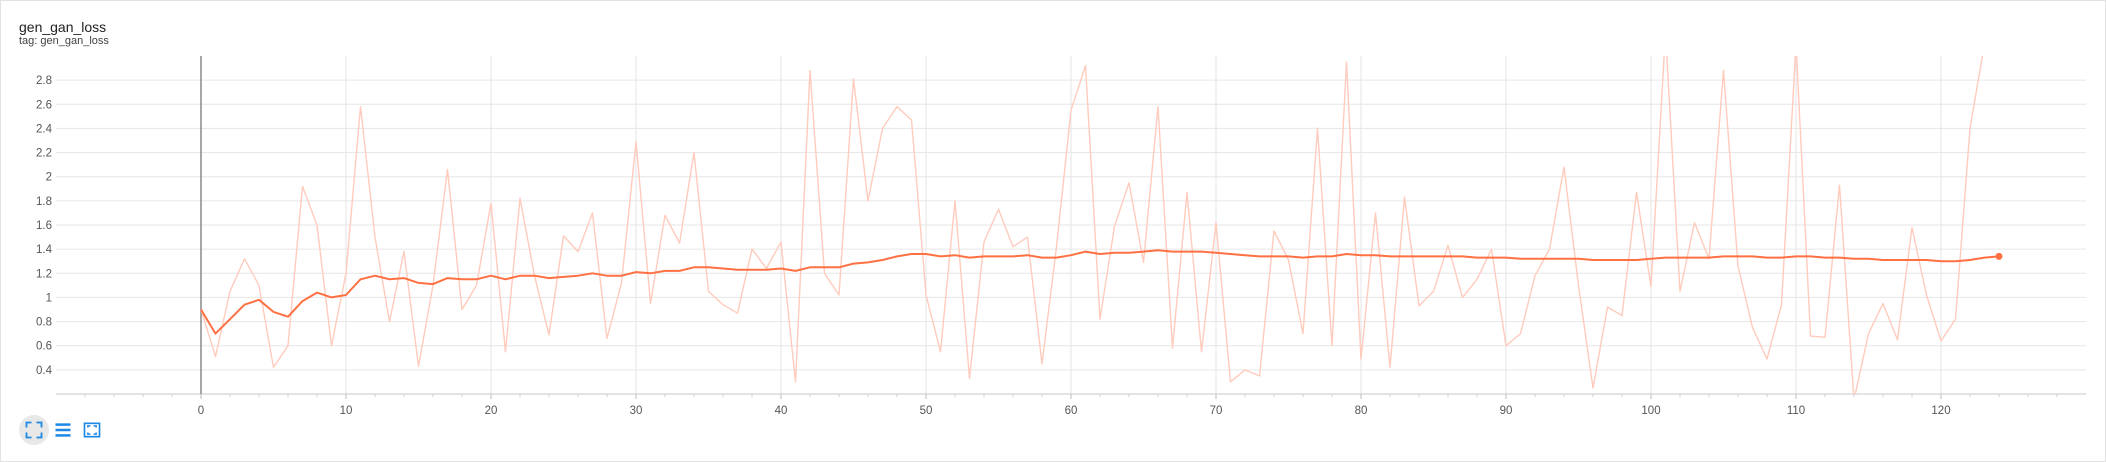 This screenshot has width=2106, height=462. I want to click on fit-to-data-button, so click(92, 430).